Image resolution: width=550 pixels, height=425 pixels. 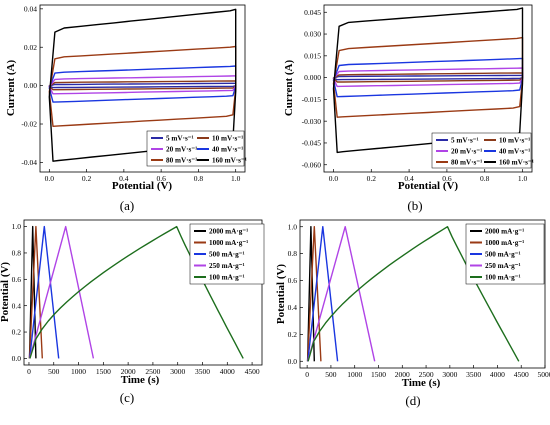 I want to click on panel-label: (a), so click(x=127, y=205).